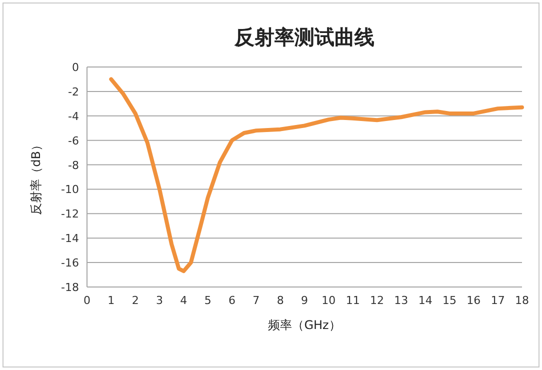 Image resolution: width=542 pixels, height=370 pixels. Describe the element at coordinates (87, 300) in the screenshot. I see `x-tick-label: 0` at that location.